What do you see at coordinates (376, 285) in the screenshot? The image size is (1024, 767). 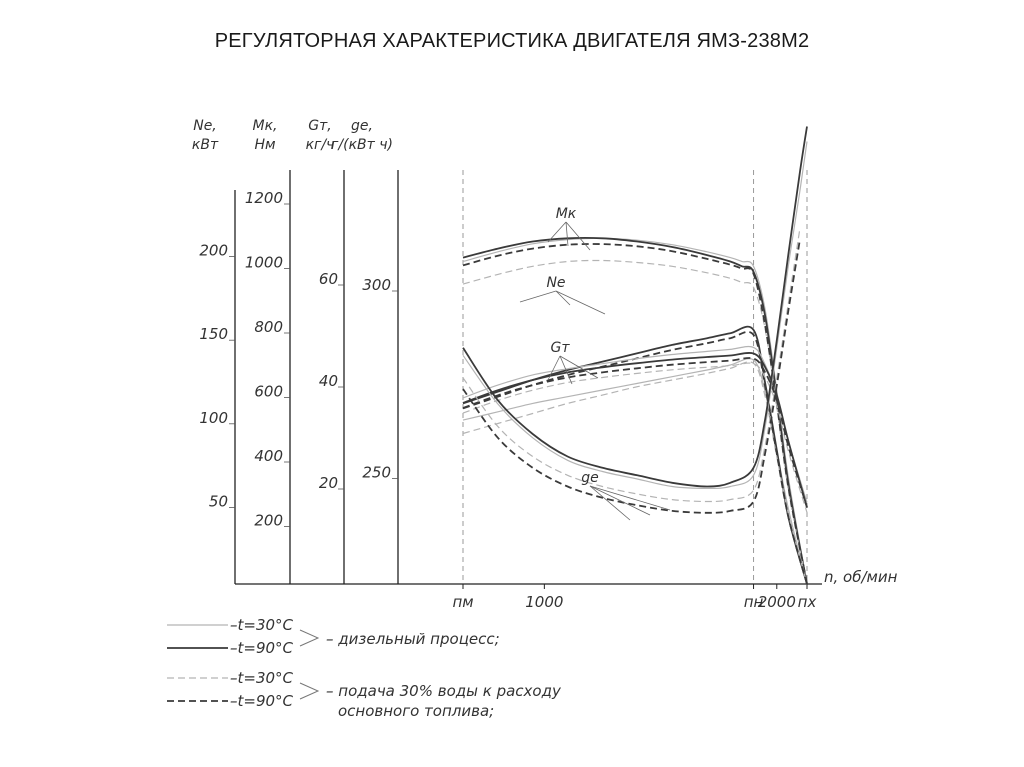 I see `y-tick-label-ge-1: 300` at bounding box center [376, 285].